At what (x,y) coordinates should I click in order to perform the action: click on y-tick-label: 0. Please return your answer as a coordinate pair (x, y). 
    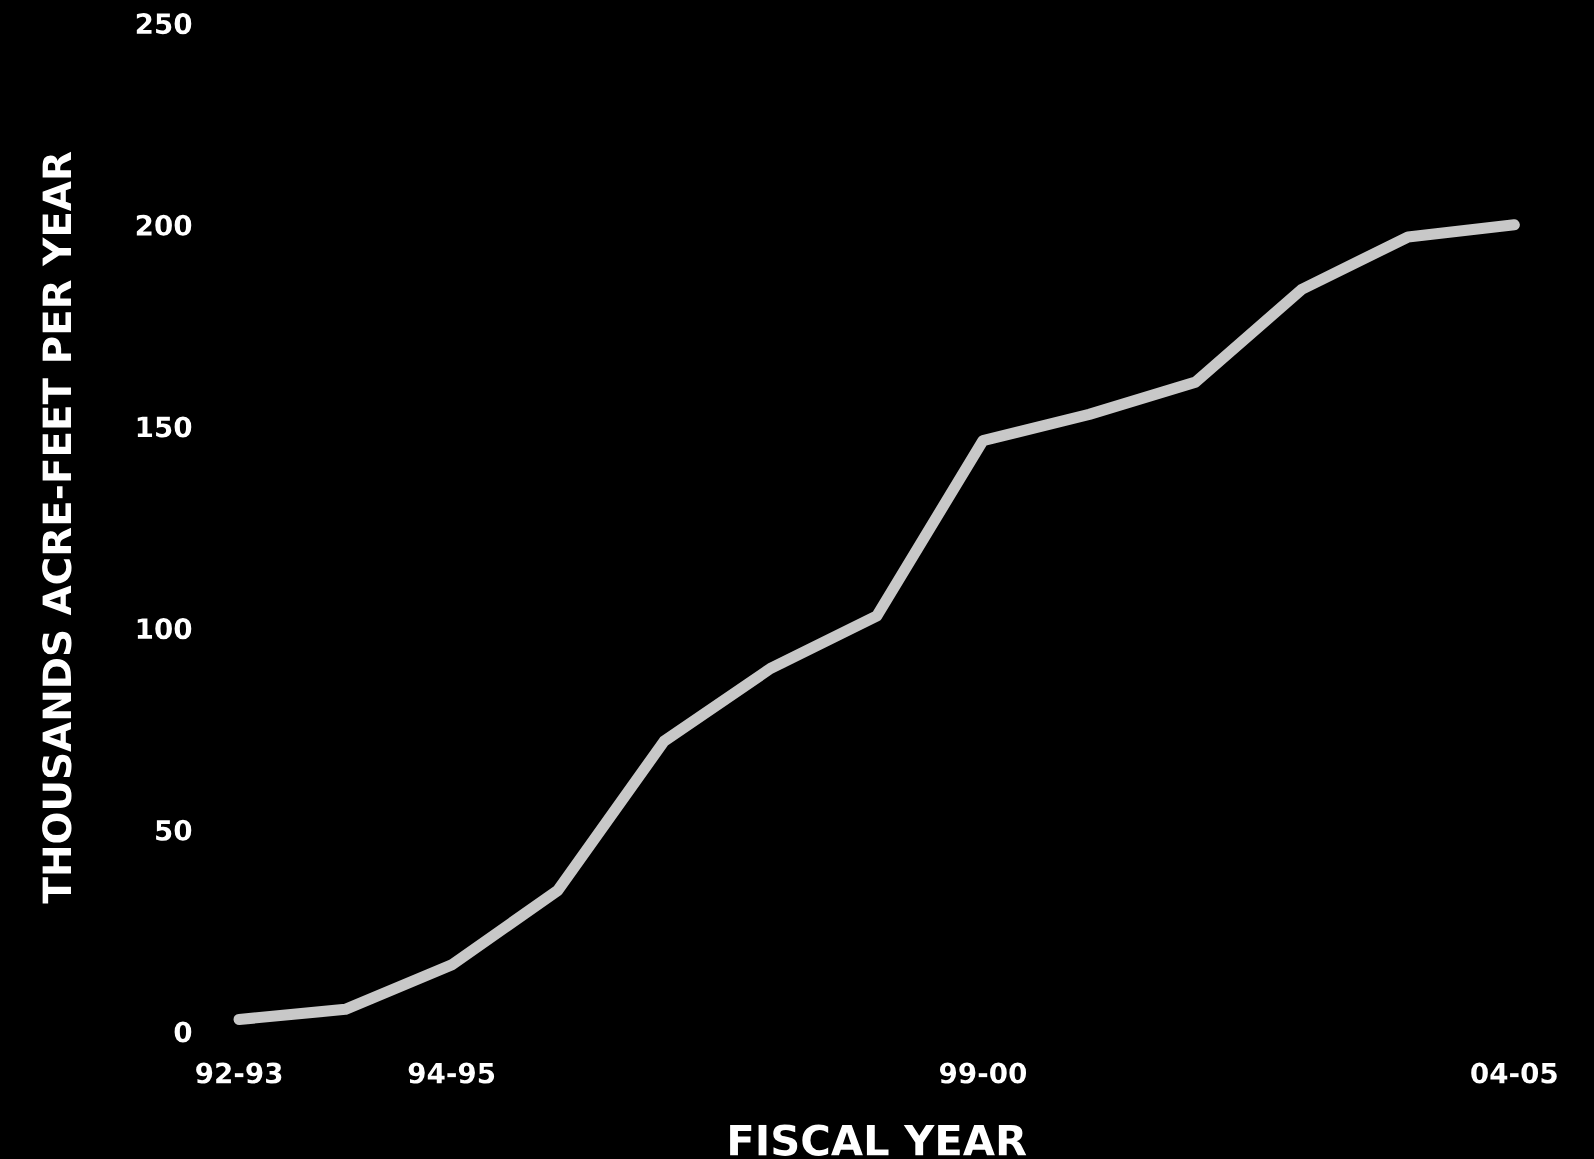
    Looking at the image, I should click on (183, 1032).